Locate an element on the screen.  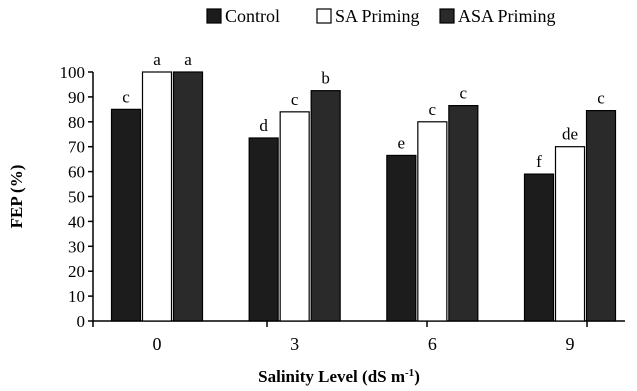
y-tick-label: 10 is located at coordinates (76, 296).